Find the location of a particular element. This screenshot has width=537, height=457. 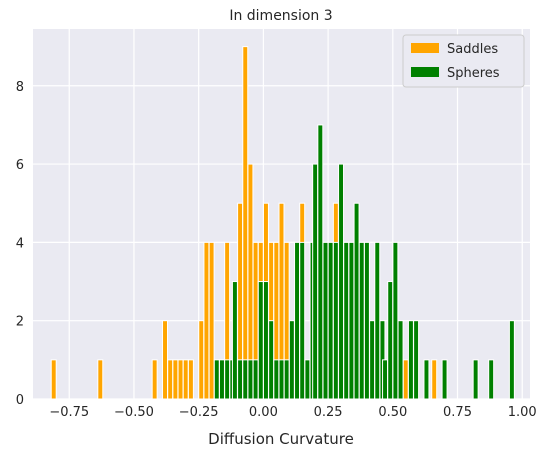

x-axis-ticks: −0.75 −0.50 −0.25 0.00 0.25 0.50 0.75 1.00 is located at coordinates (292, 412).